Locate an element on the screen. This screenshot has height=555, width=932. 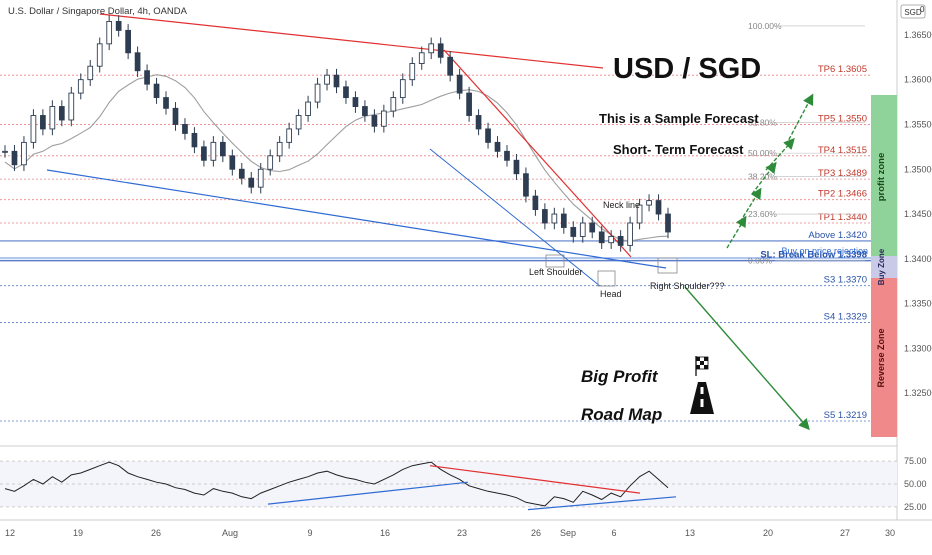
level-label: TP4 1.3515 is located at coordinates (842, 150).